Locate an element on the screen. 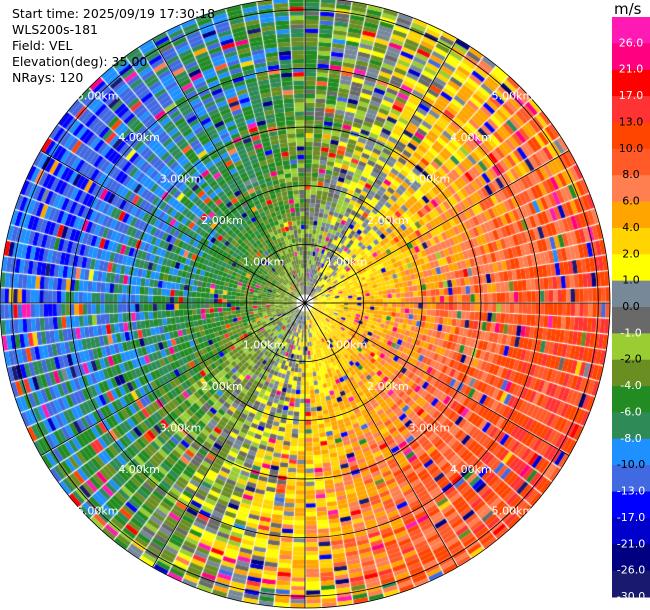  colorbar-tick-label: 0.0 is located at coordinates (631, 306).